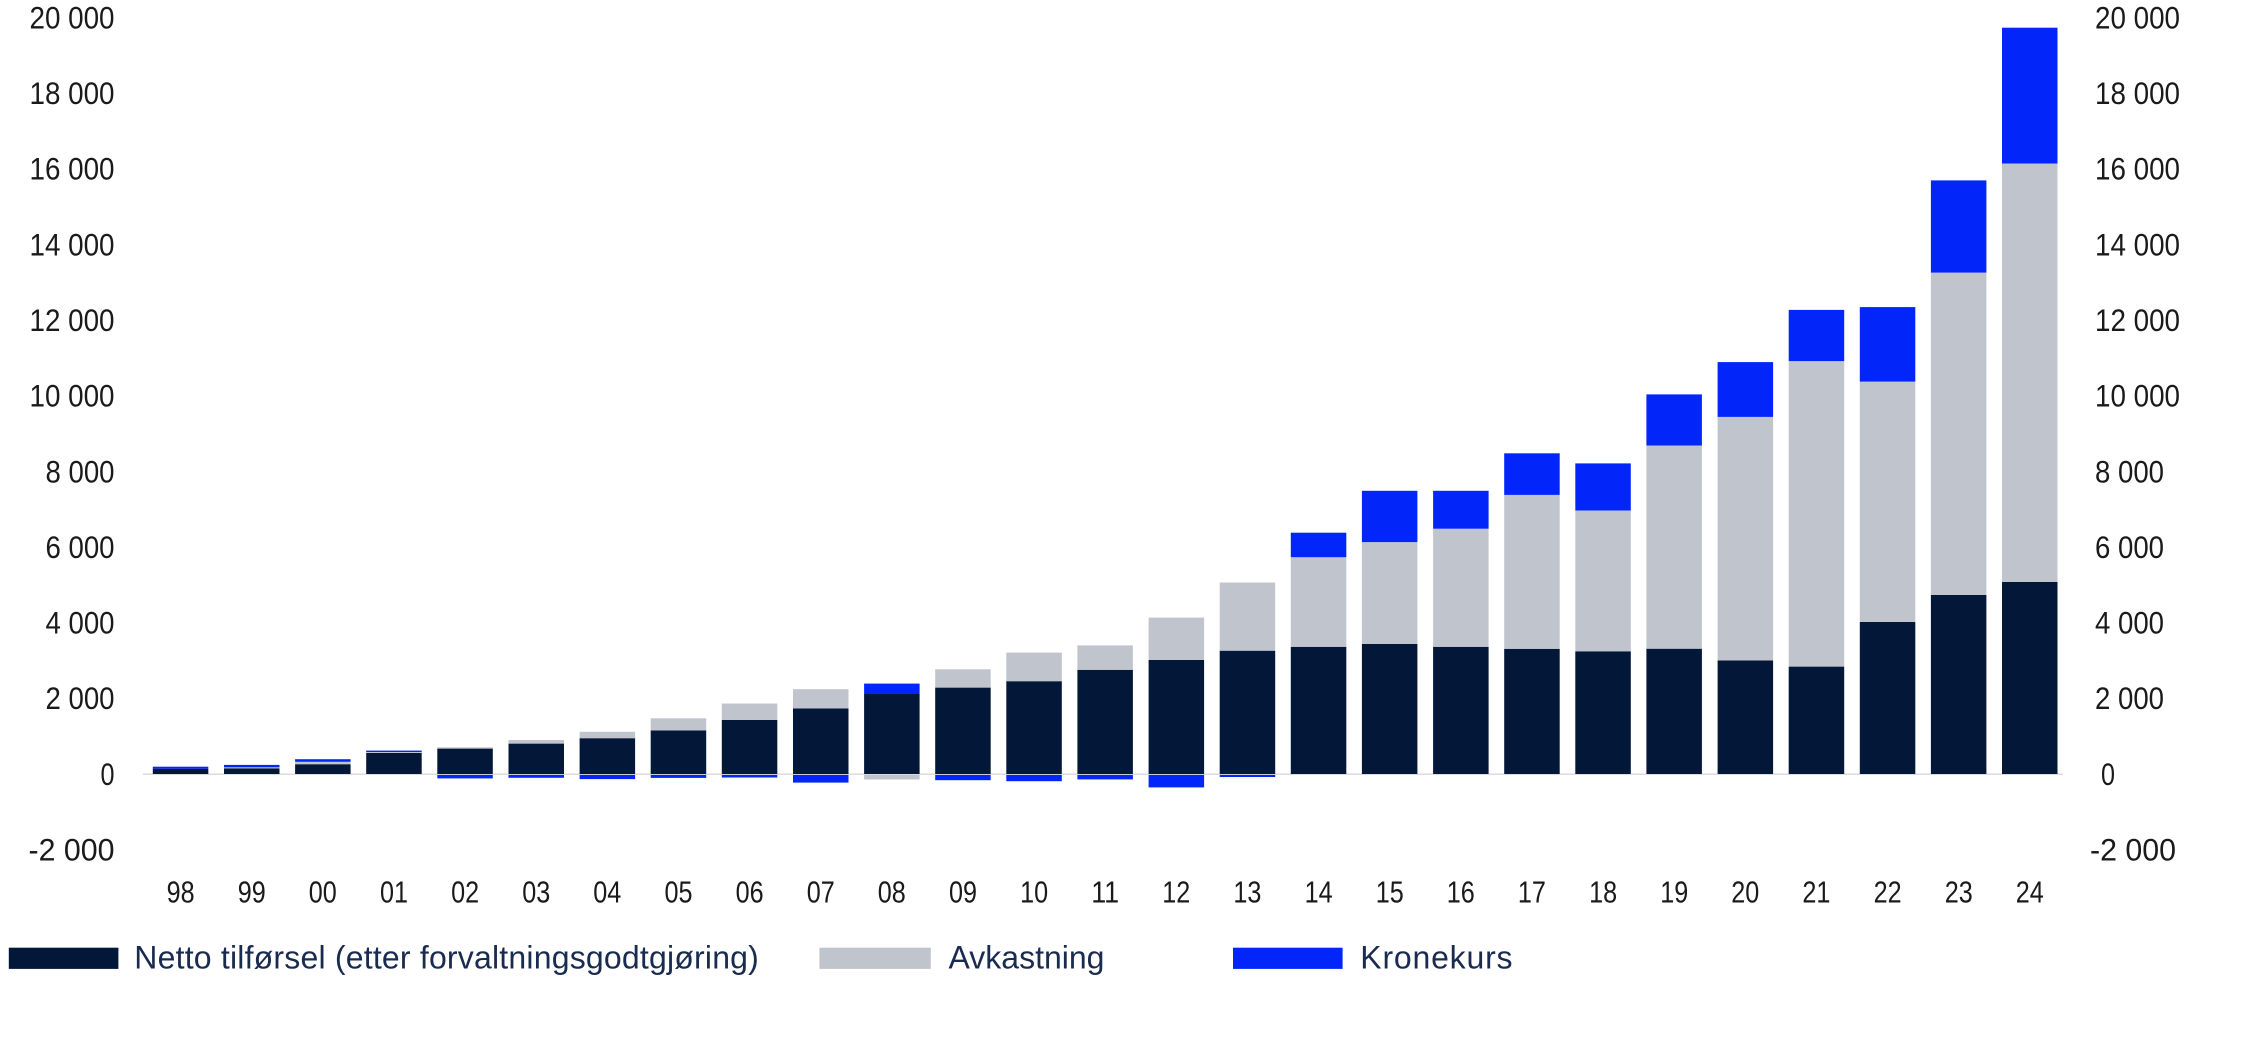 Image resolution: width=2263 pixels, height=1060 pixels. What do you see at coordinates (750, 891) in the screenshot?
I see `svg-text: 06` at bounding box center [750, 891].